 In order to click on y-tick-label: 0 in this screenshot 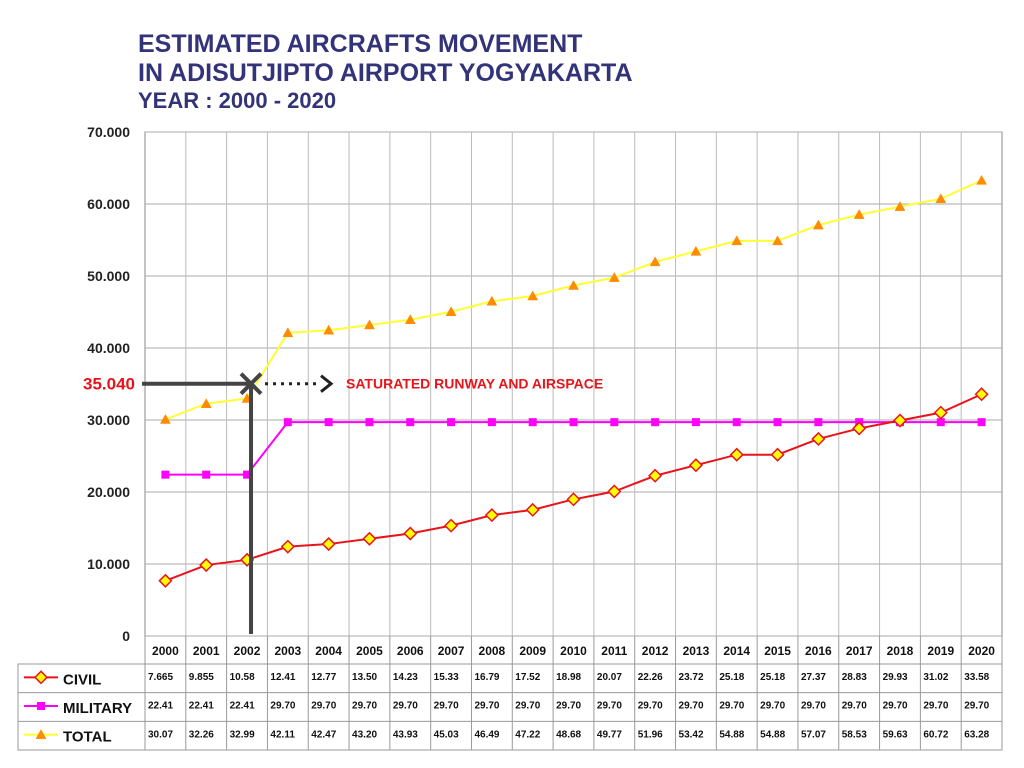, I will do `click(126, 636)`.